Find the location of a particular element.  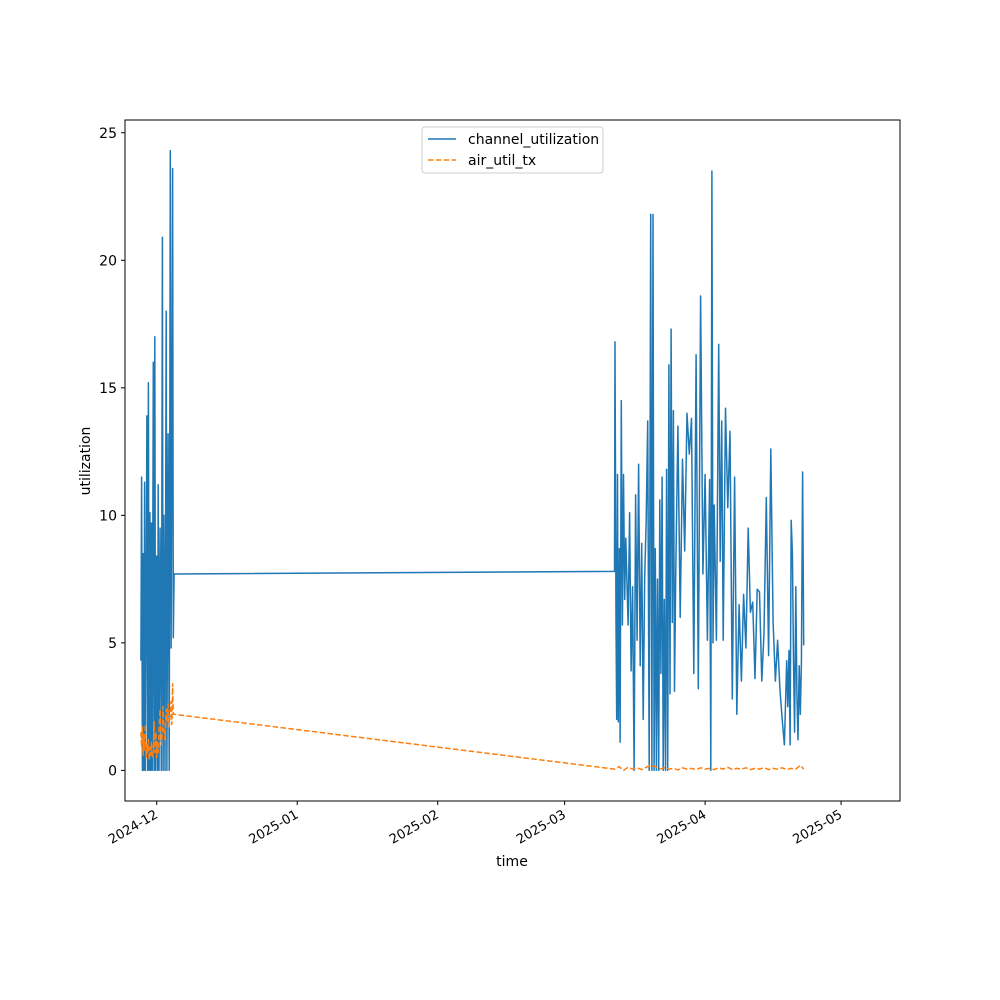

legend-label: channel_utilization is located at coordinates (533, 140).